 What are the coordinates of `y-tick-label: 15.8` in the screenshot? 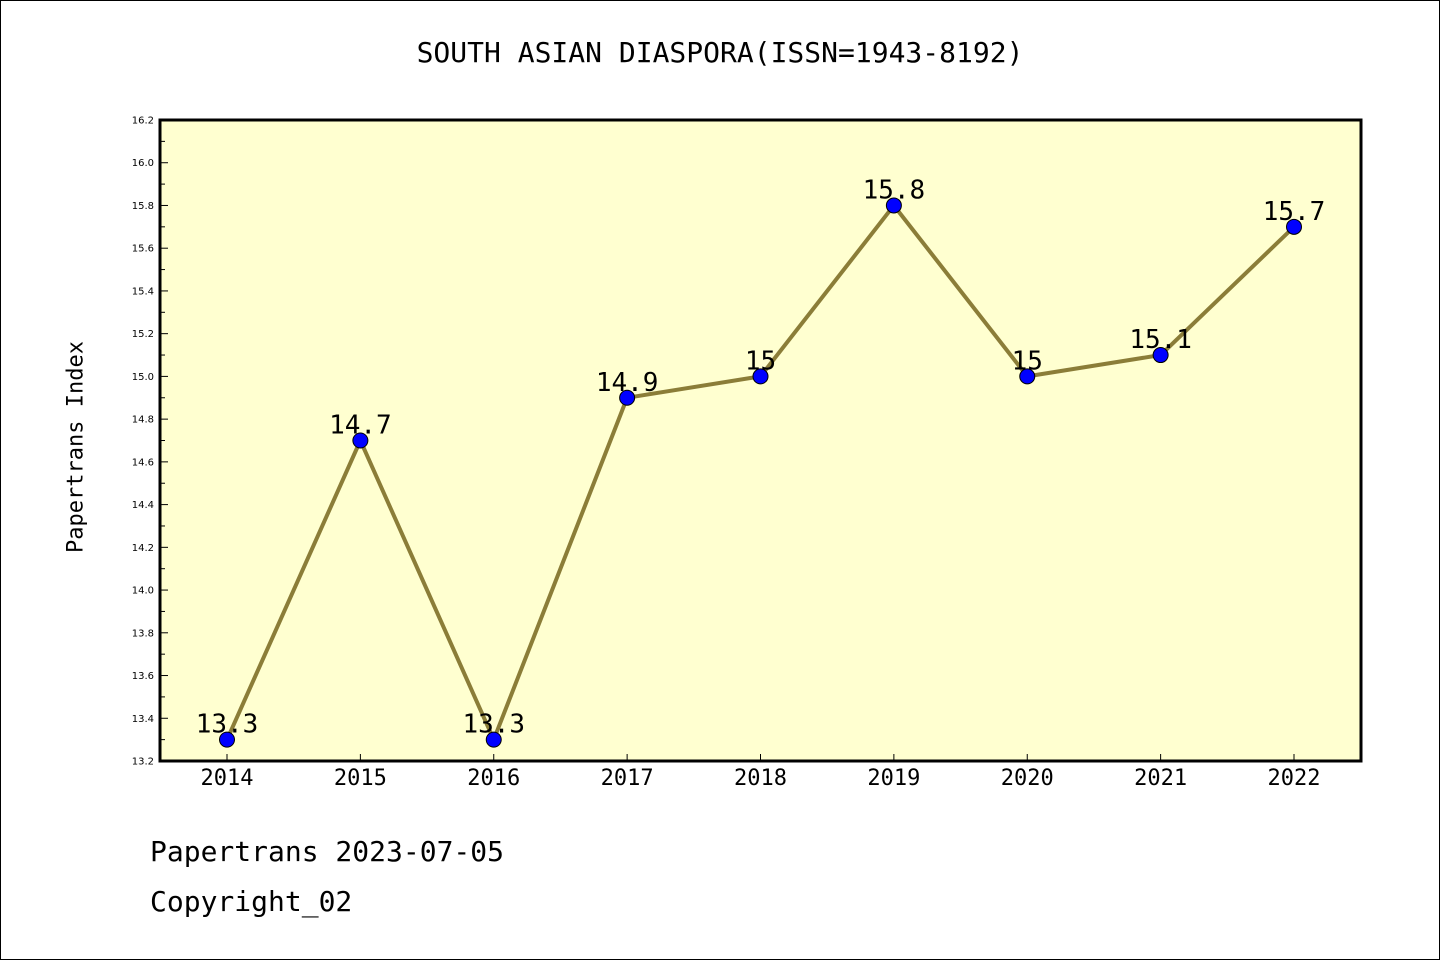 It's located at (143, 206).